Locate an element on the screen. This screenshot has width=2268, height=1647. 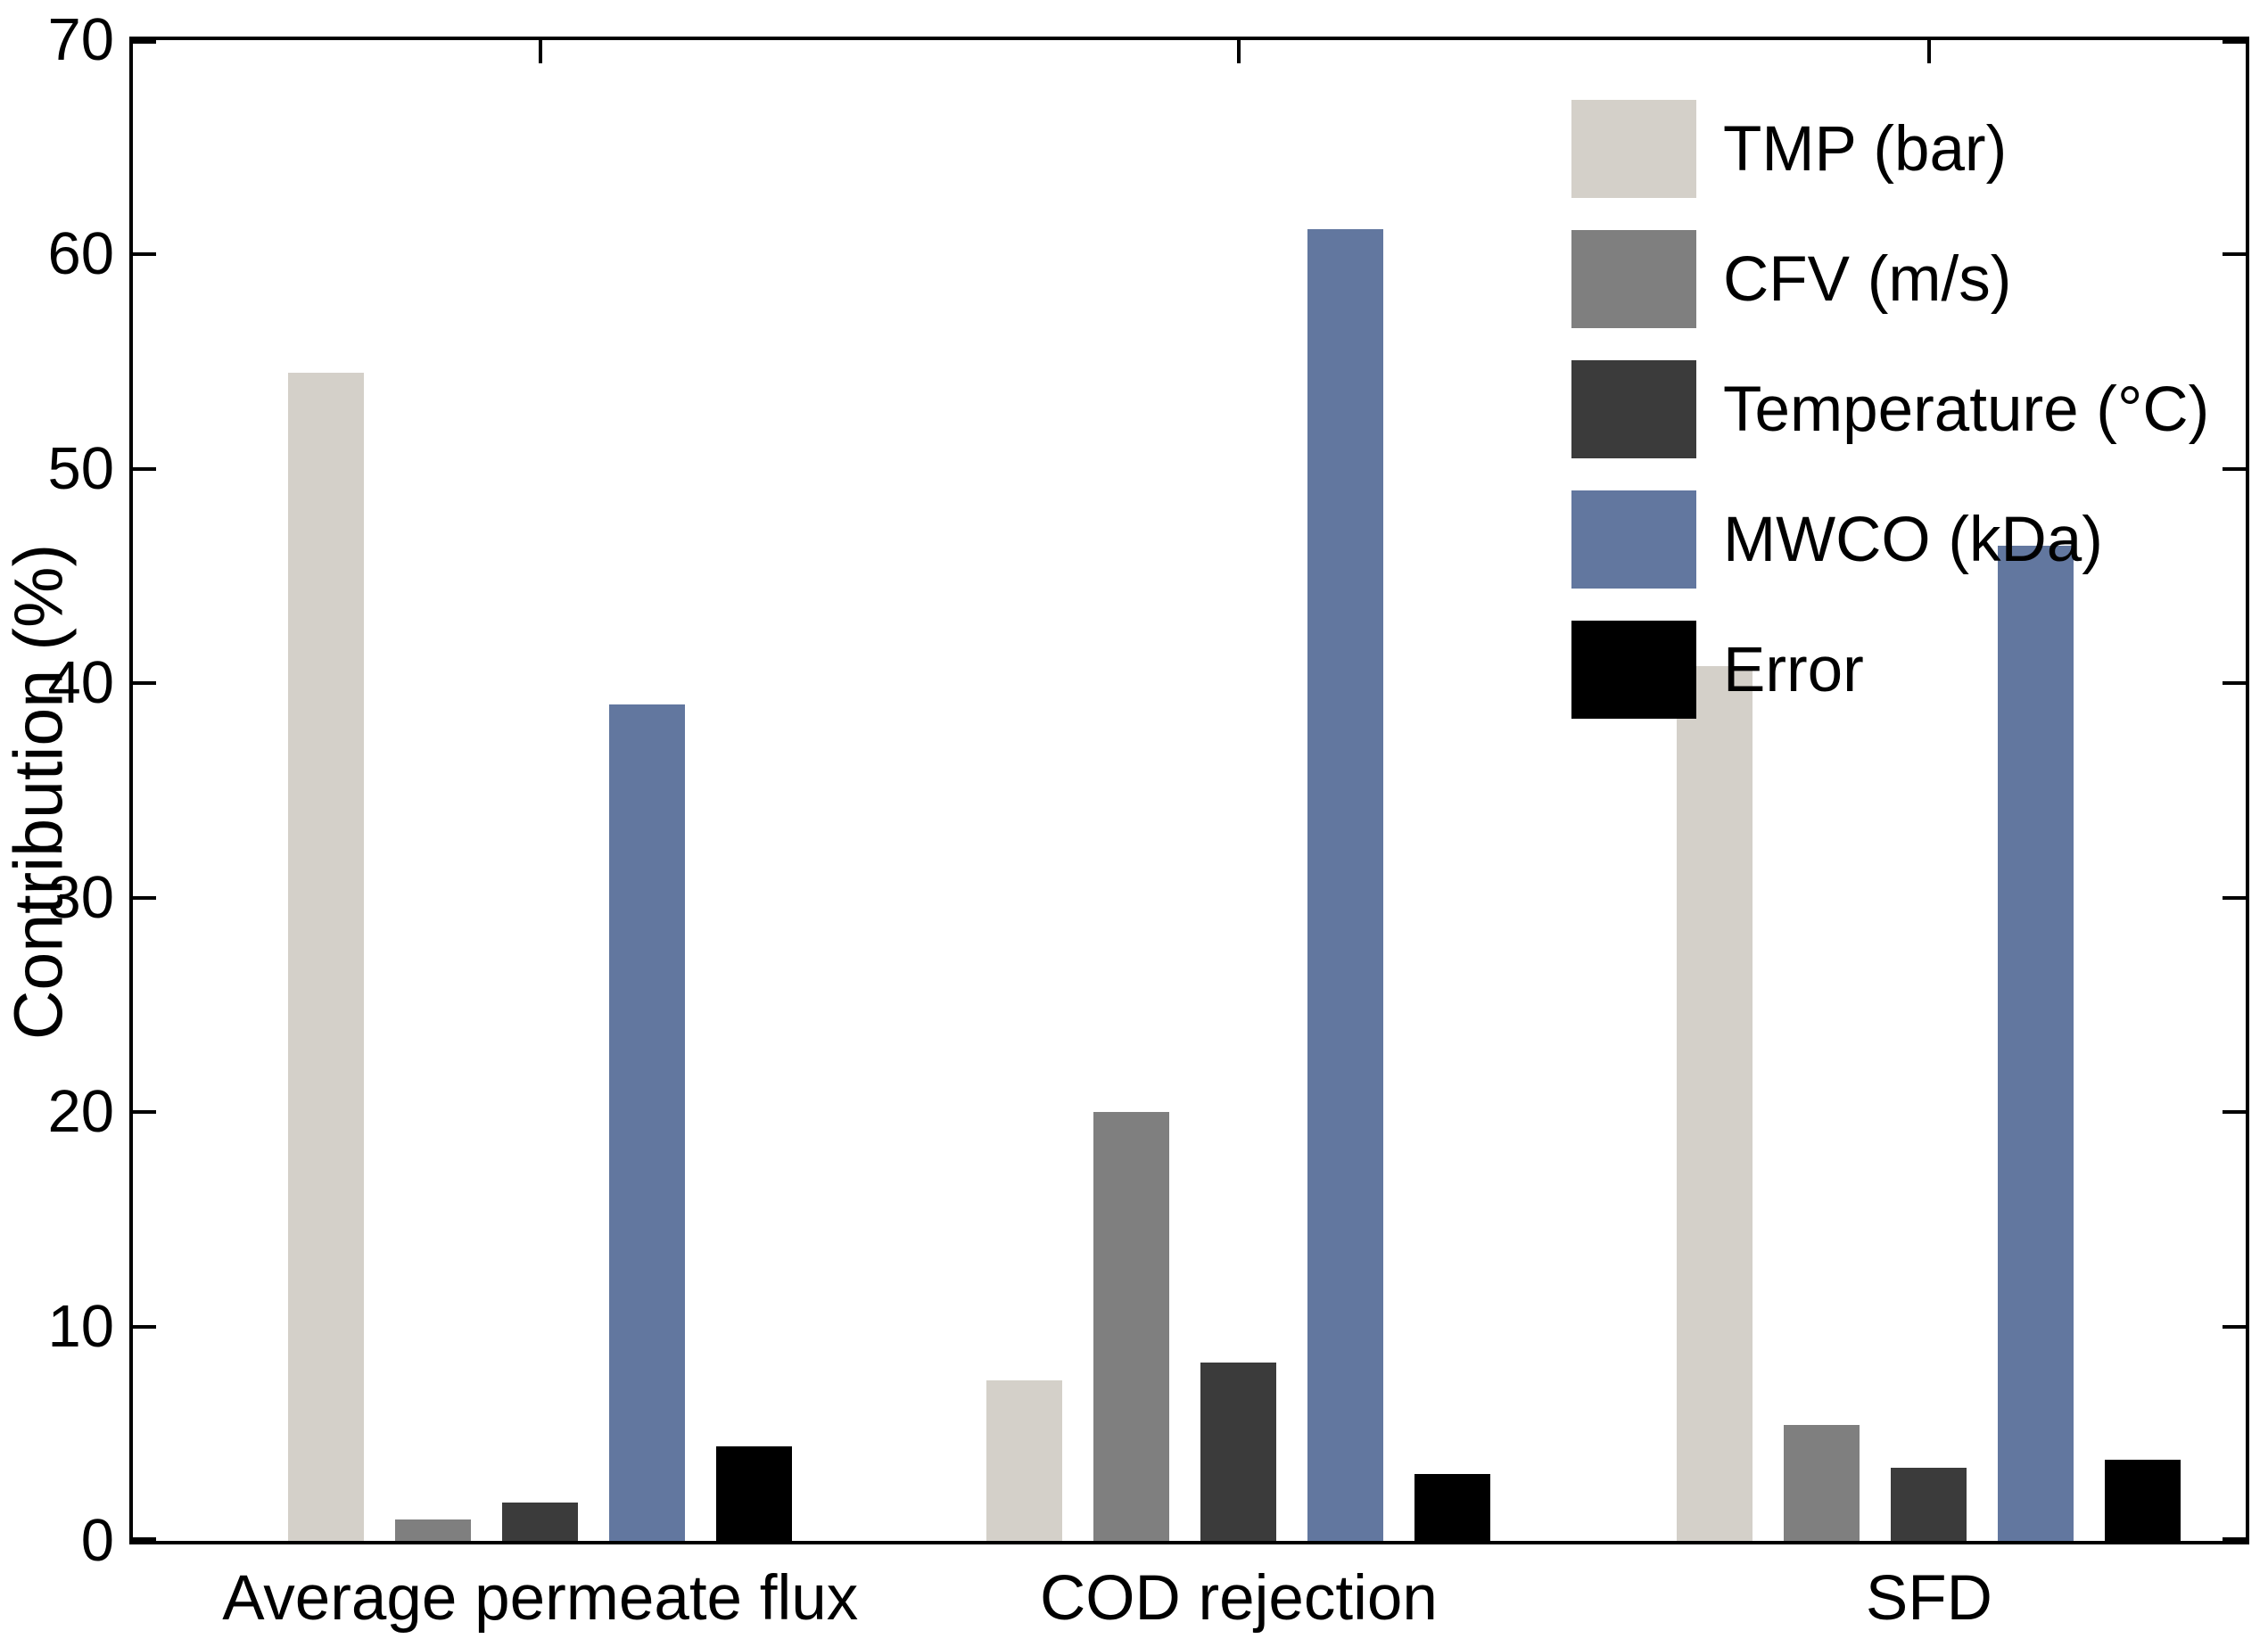
x-category-label: SFD is located at coordinates (1929, 1598).